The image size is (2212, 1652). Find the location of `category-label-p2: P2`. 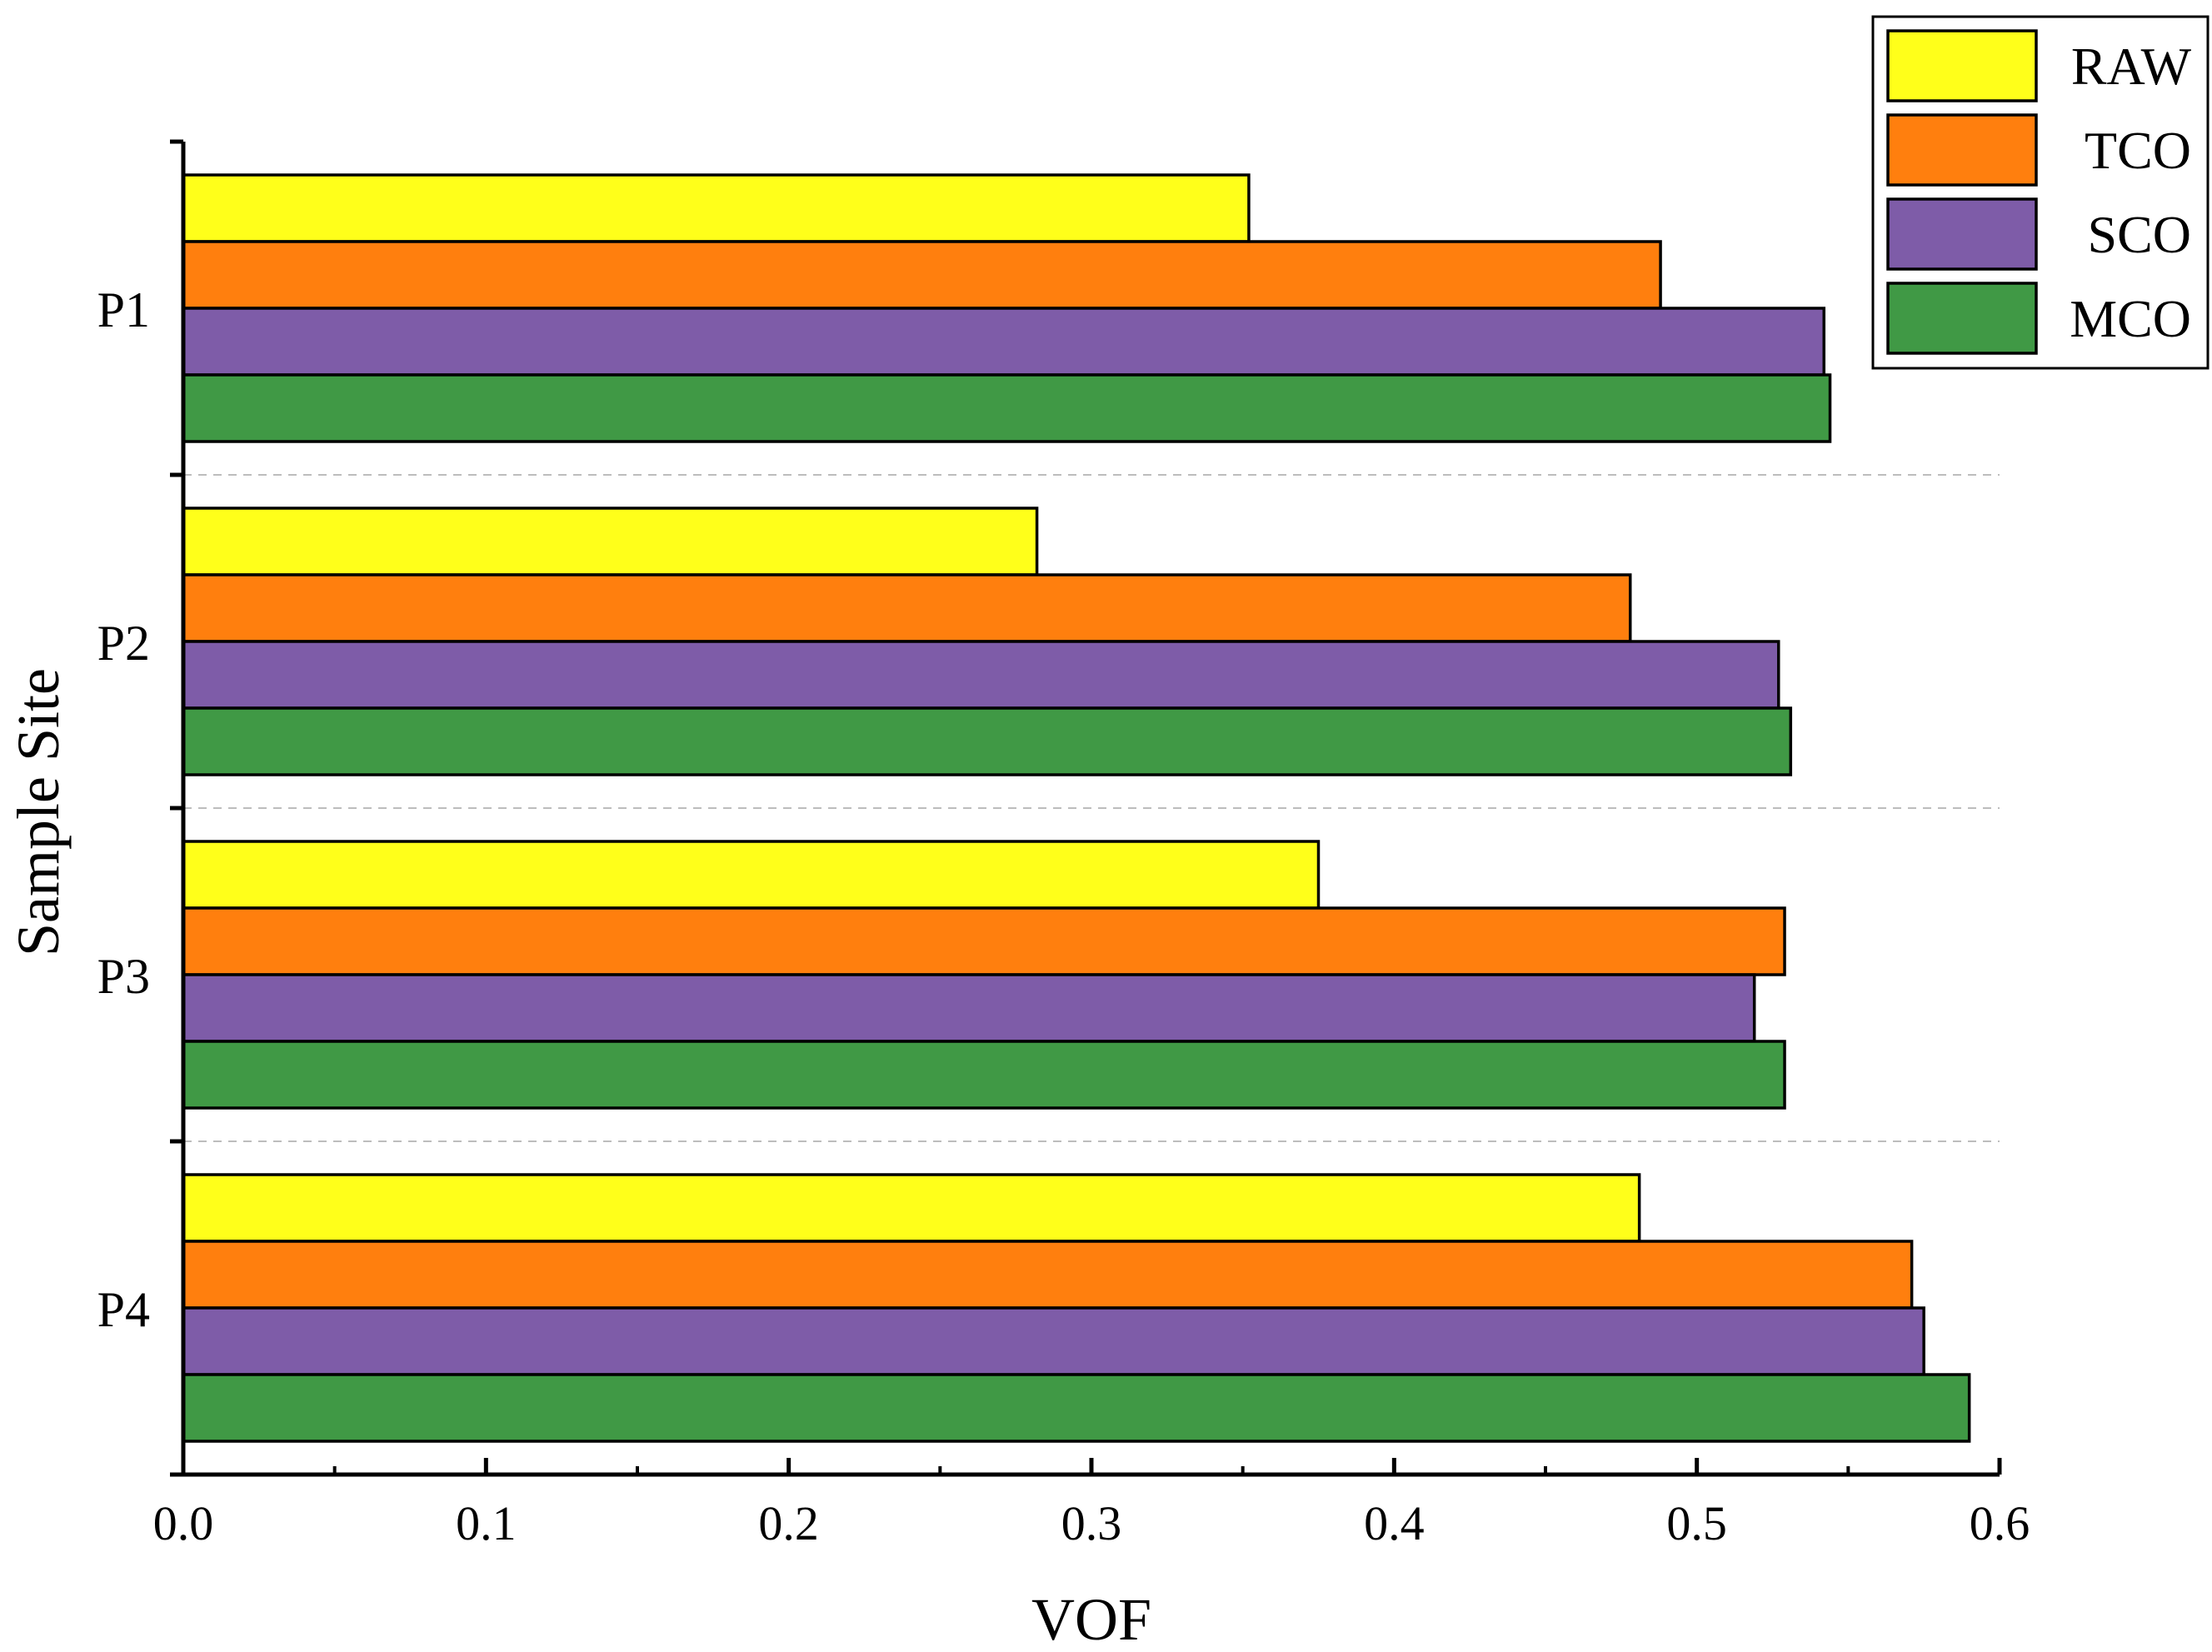

category-label-p2: P2 is located at coordinates (123, 644).